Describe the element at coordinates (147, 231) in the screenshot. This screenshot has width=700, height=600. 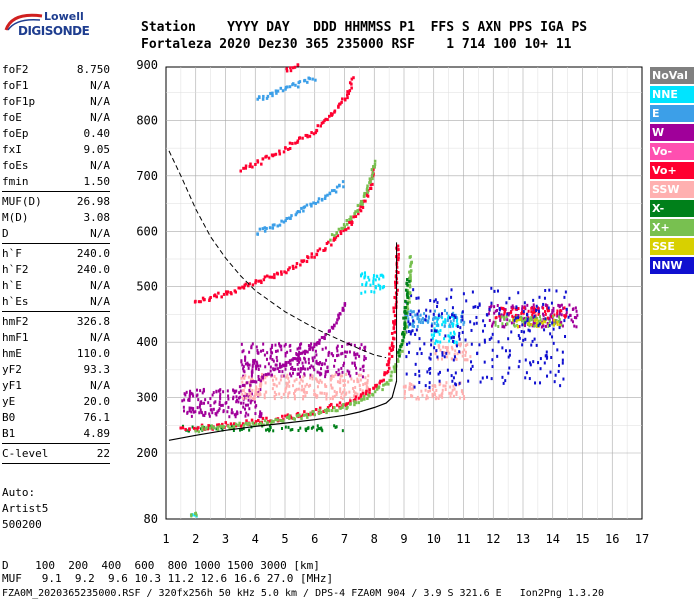
I see `y-tick-label: 600` at that location.